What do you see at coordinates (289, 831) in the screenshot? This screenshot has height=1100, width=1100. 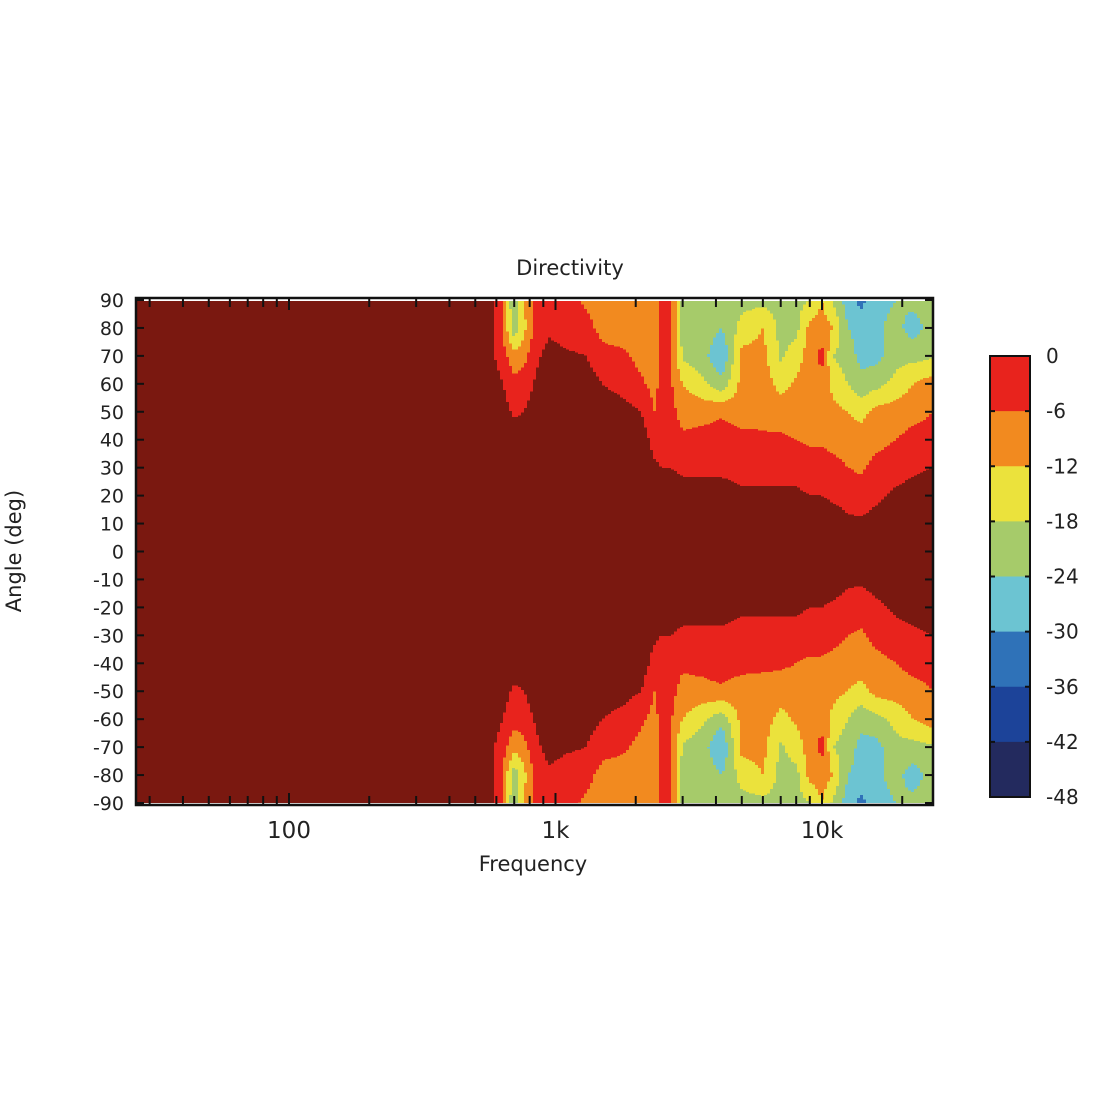 I see `x-tick-label: 100` at bounding box center [289, 831].